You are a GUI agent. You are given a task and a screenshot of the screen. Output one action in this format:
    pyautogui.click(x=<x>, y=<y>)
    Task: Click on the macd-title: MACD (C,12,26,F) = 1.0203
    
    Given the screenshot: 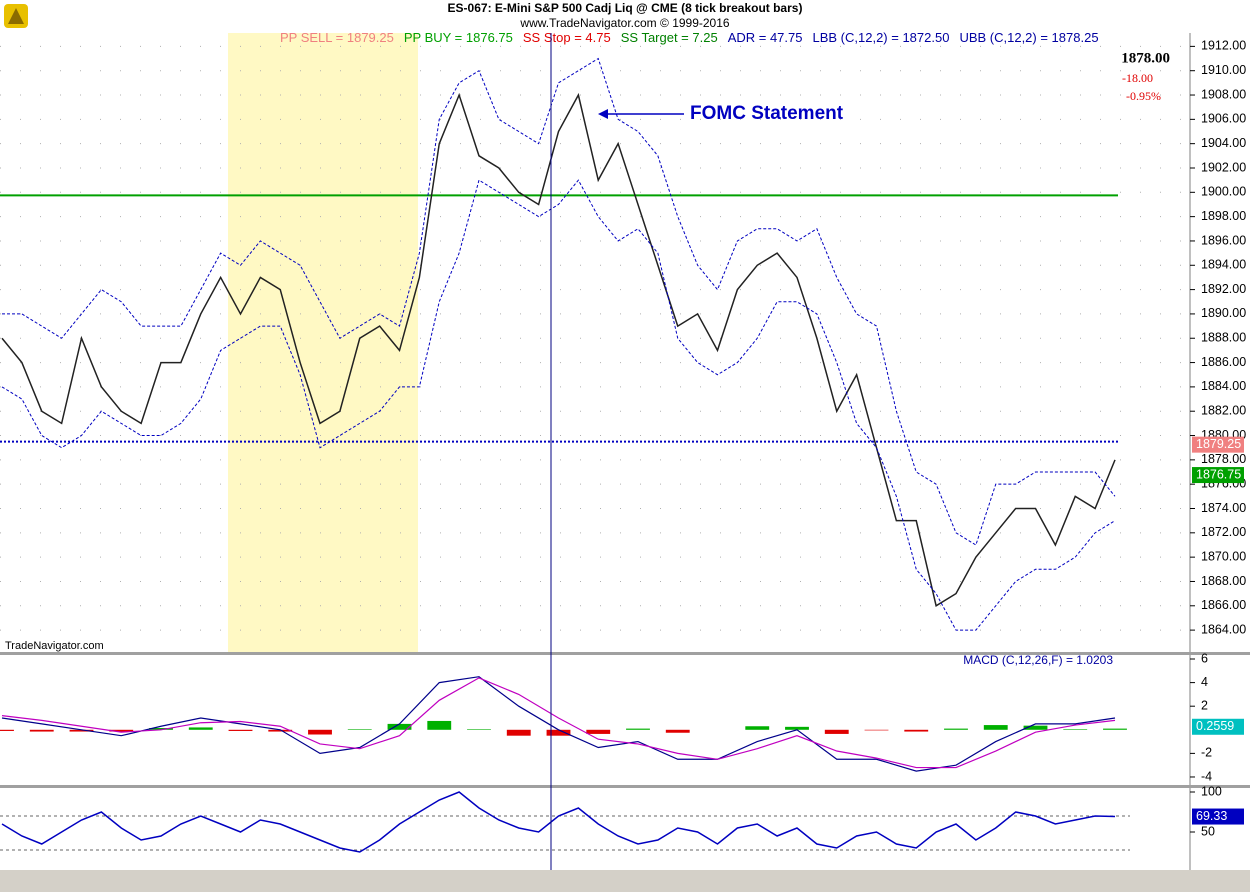 What is the action you would take?
    pyautogui.click(x=1038, y=660)
    